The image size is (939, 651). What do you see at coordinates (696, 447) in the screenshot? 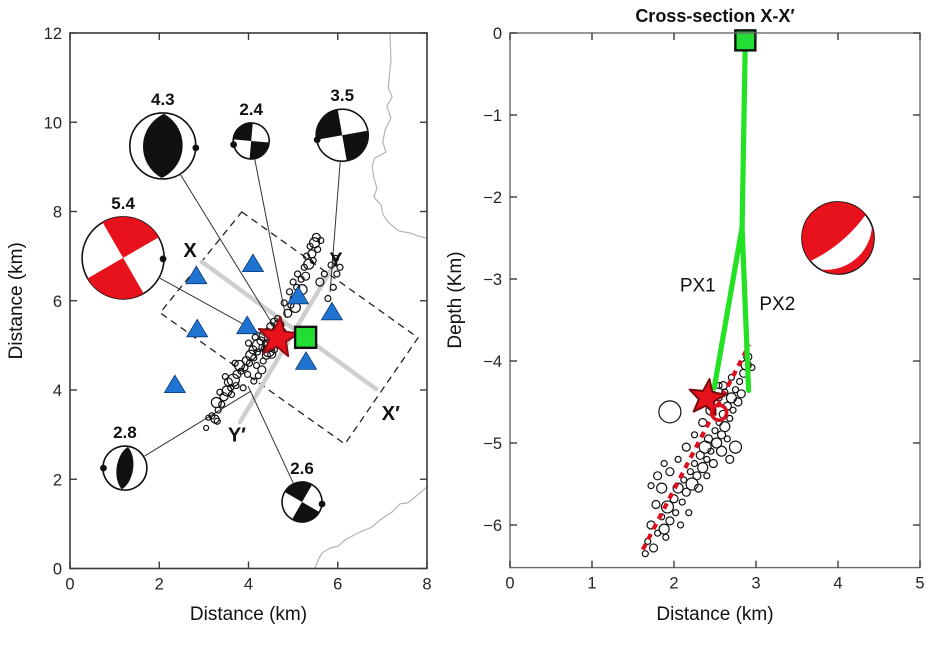
I see `fit-dashed-line` at bounding box center [696, 447].